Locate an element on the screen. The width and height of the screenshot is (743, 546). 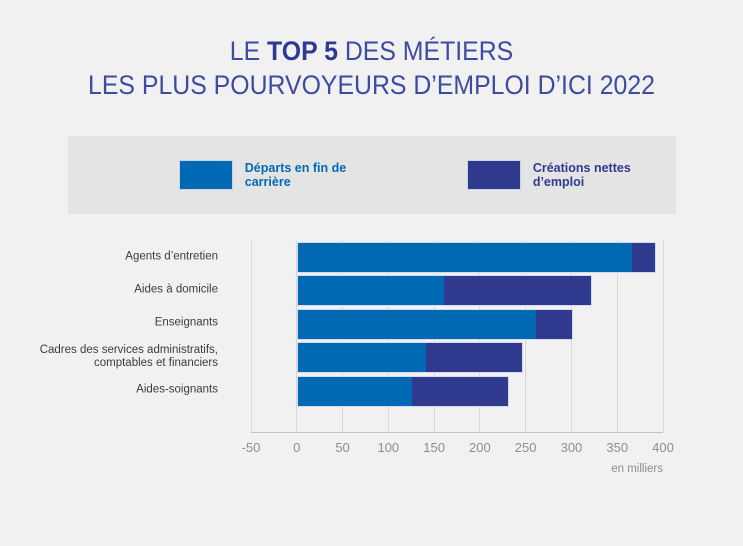
category-label: Aides-soignants is located at coordinates (177, 389).